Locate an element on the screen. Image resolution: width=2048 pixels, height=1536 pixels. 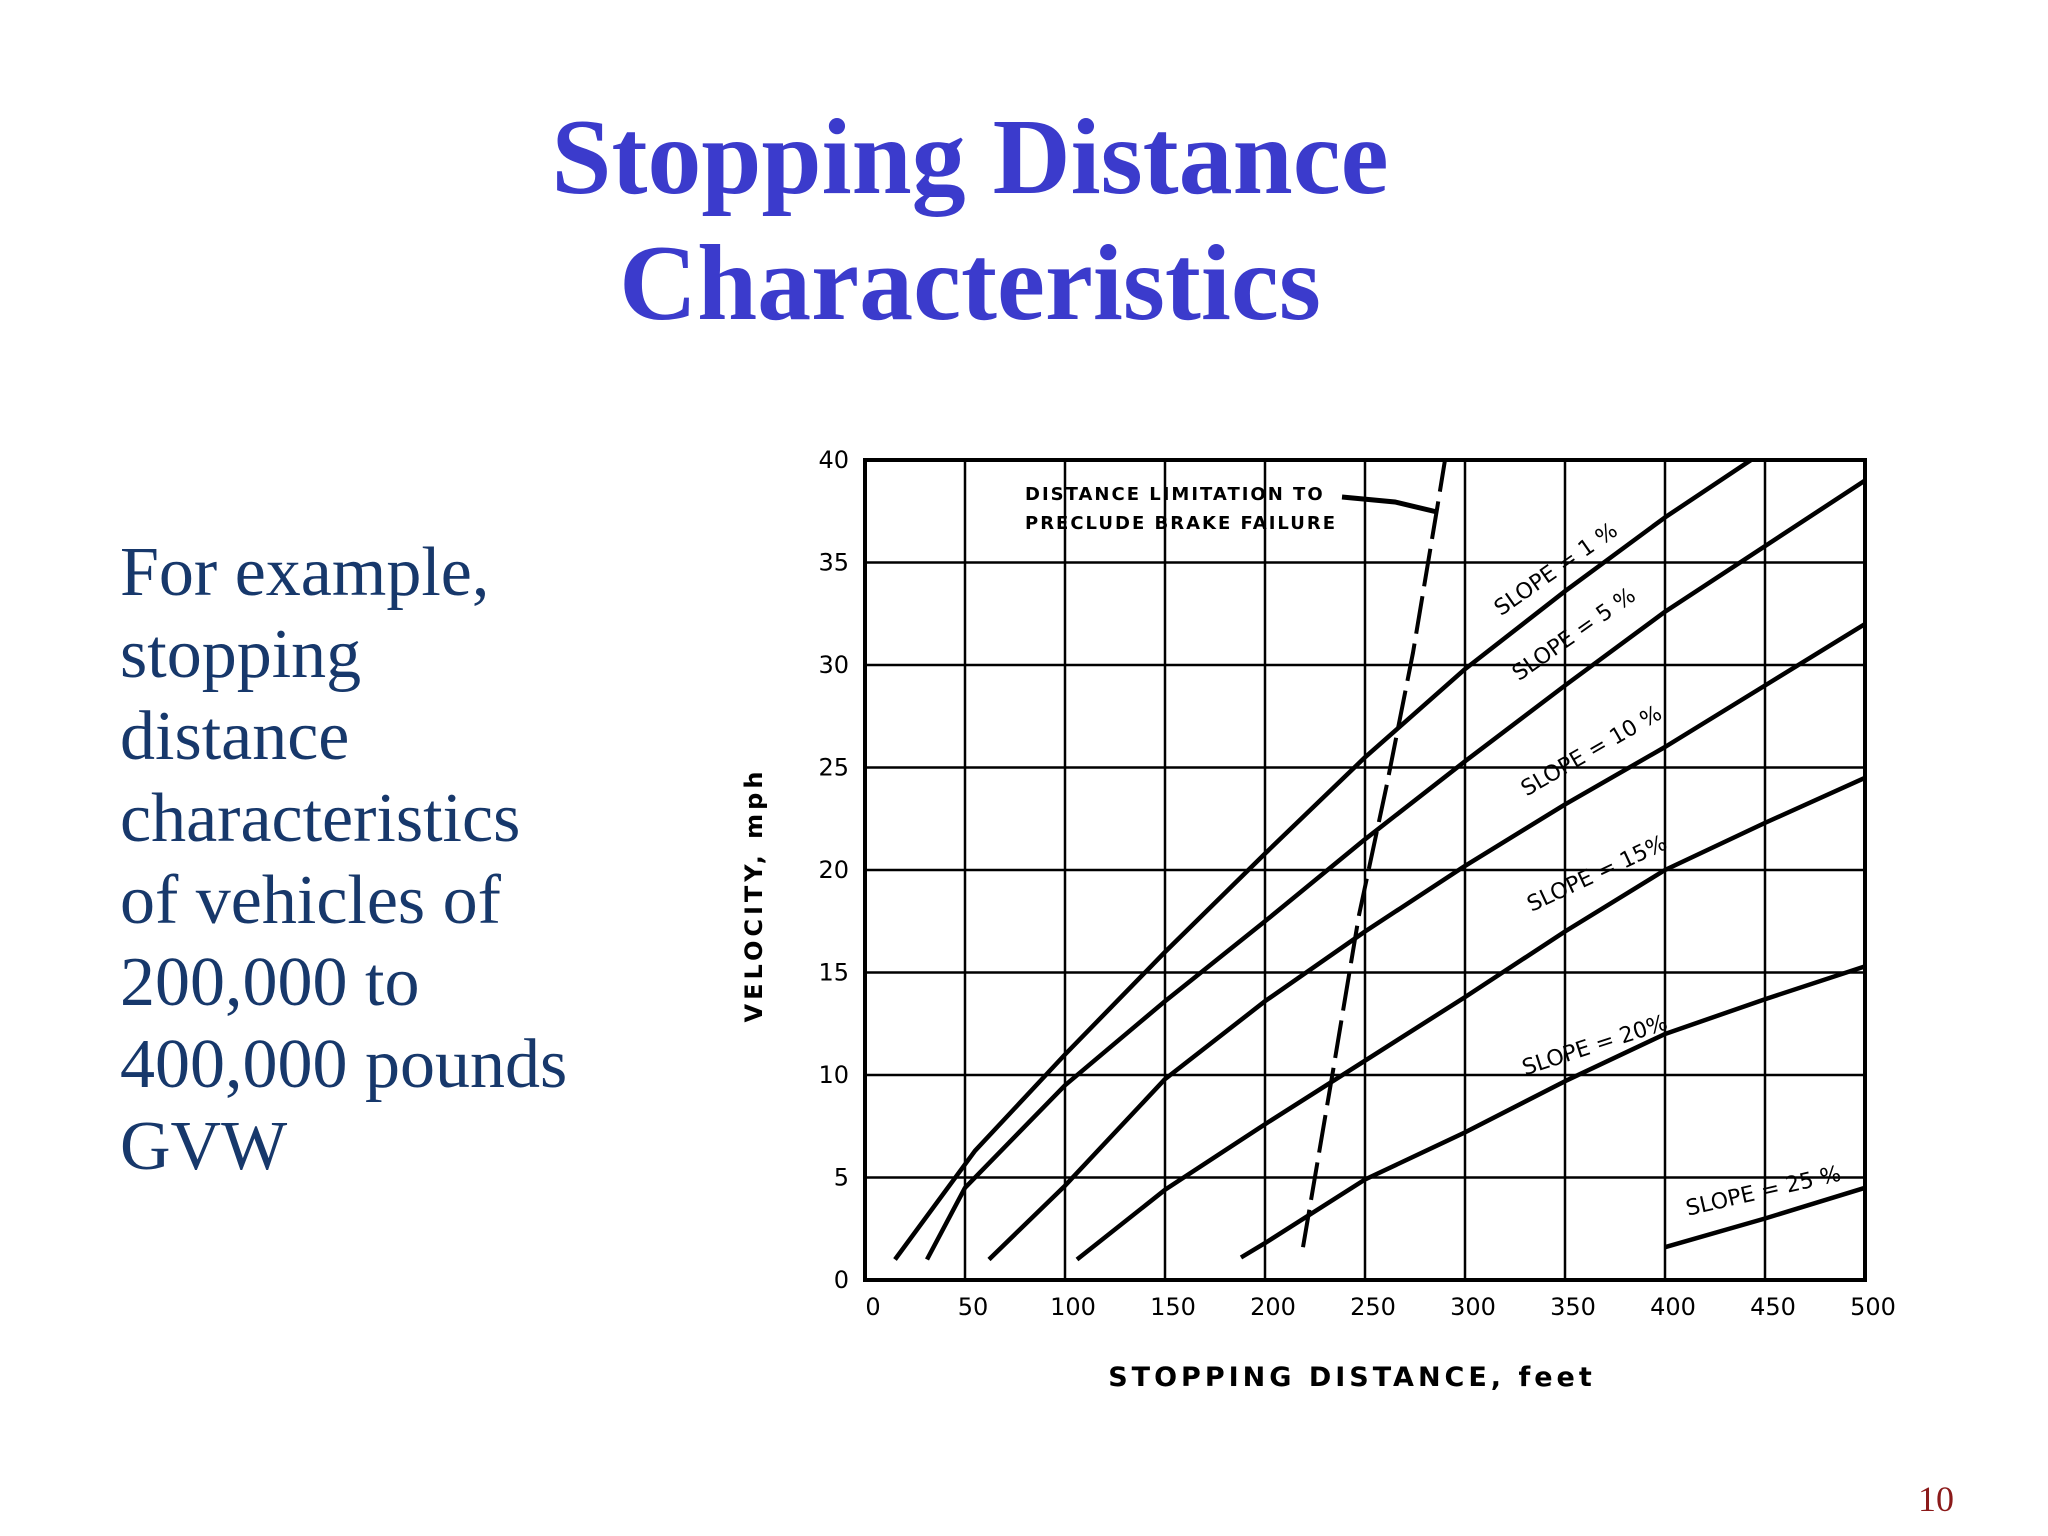
y-tick-label: 35 is located at coordinates (833, 563).